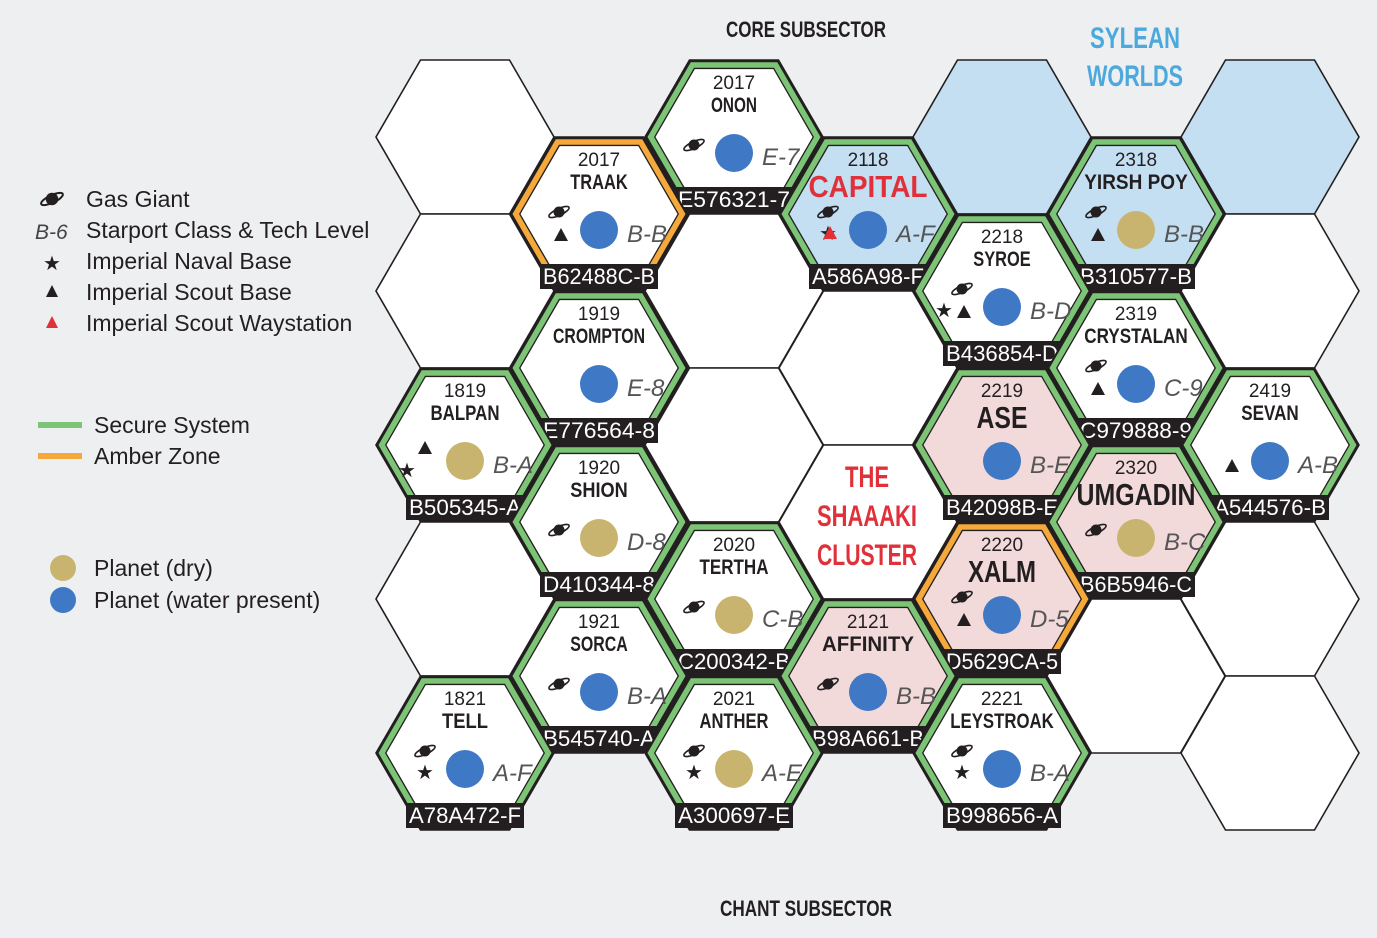 Image resolution: width=1377 pixels, height=938 pixels. I want to click on legend-water-planet-icon, so click(63, 600).